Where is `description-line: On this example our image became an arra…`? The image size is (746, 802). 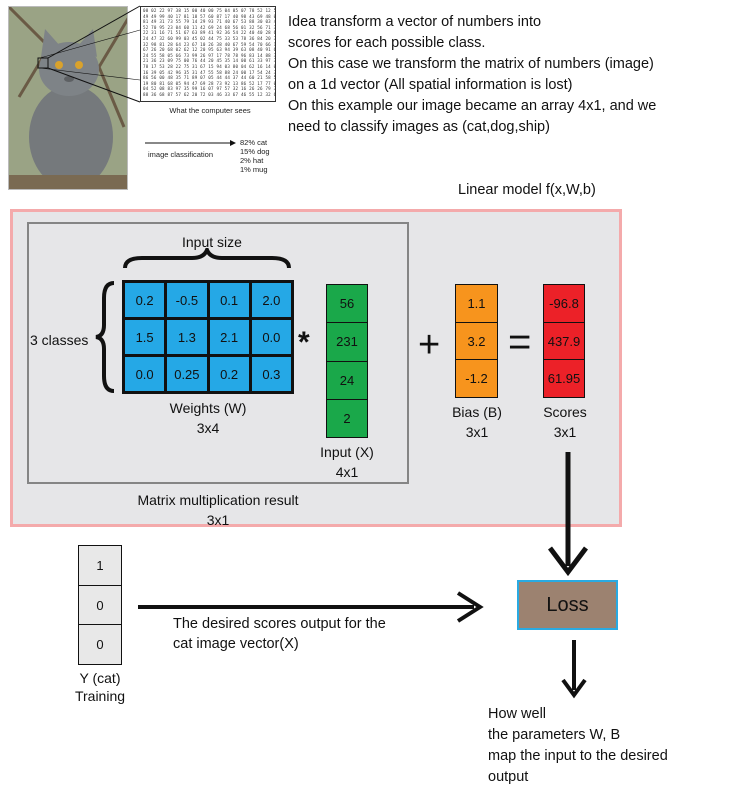 description-line: On this example our image became an arra… is located at coordinates (472, 106).